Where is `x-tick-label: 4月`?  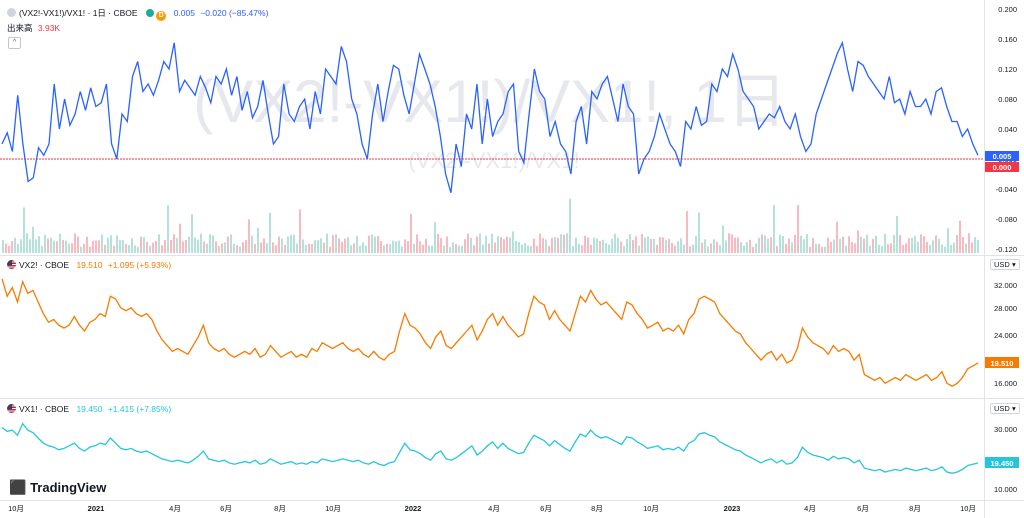
x-tick-label: 4月 is located at coordinates (494, 508).